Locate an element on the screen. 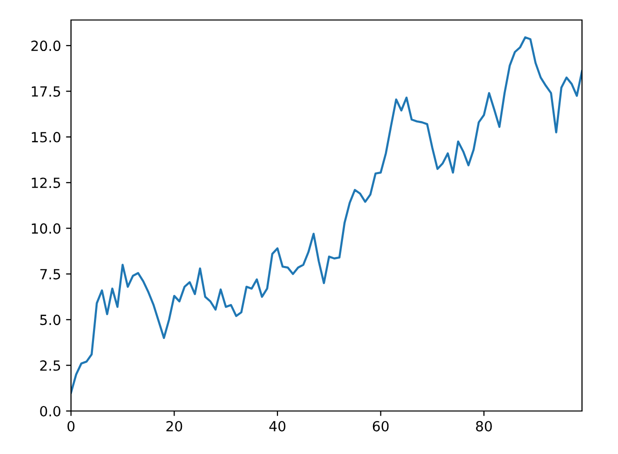 The width and height of the screenshot is (618, 454). y-tick-label: 2.5 is located at coordinates (50, 365).